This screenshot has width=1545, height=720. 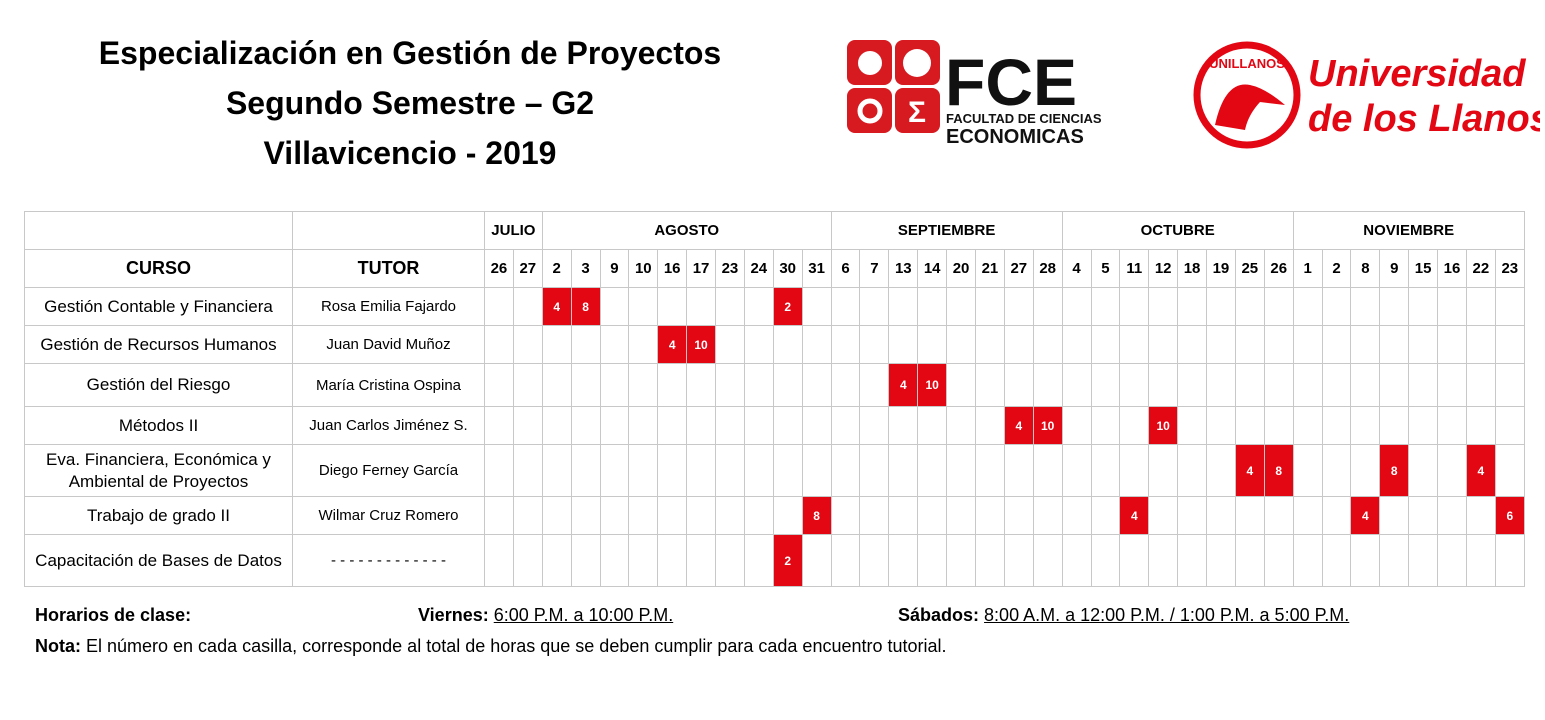 I want to click on course-row: Métodos II Juan Carlos Jiménez S. 4 10 10, so click(x=774, y=425).